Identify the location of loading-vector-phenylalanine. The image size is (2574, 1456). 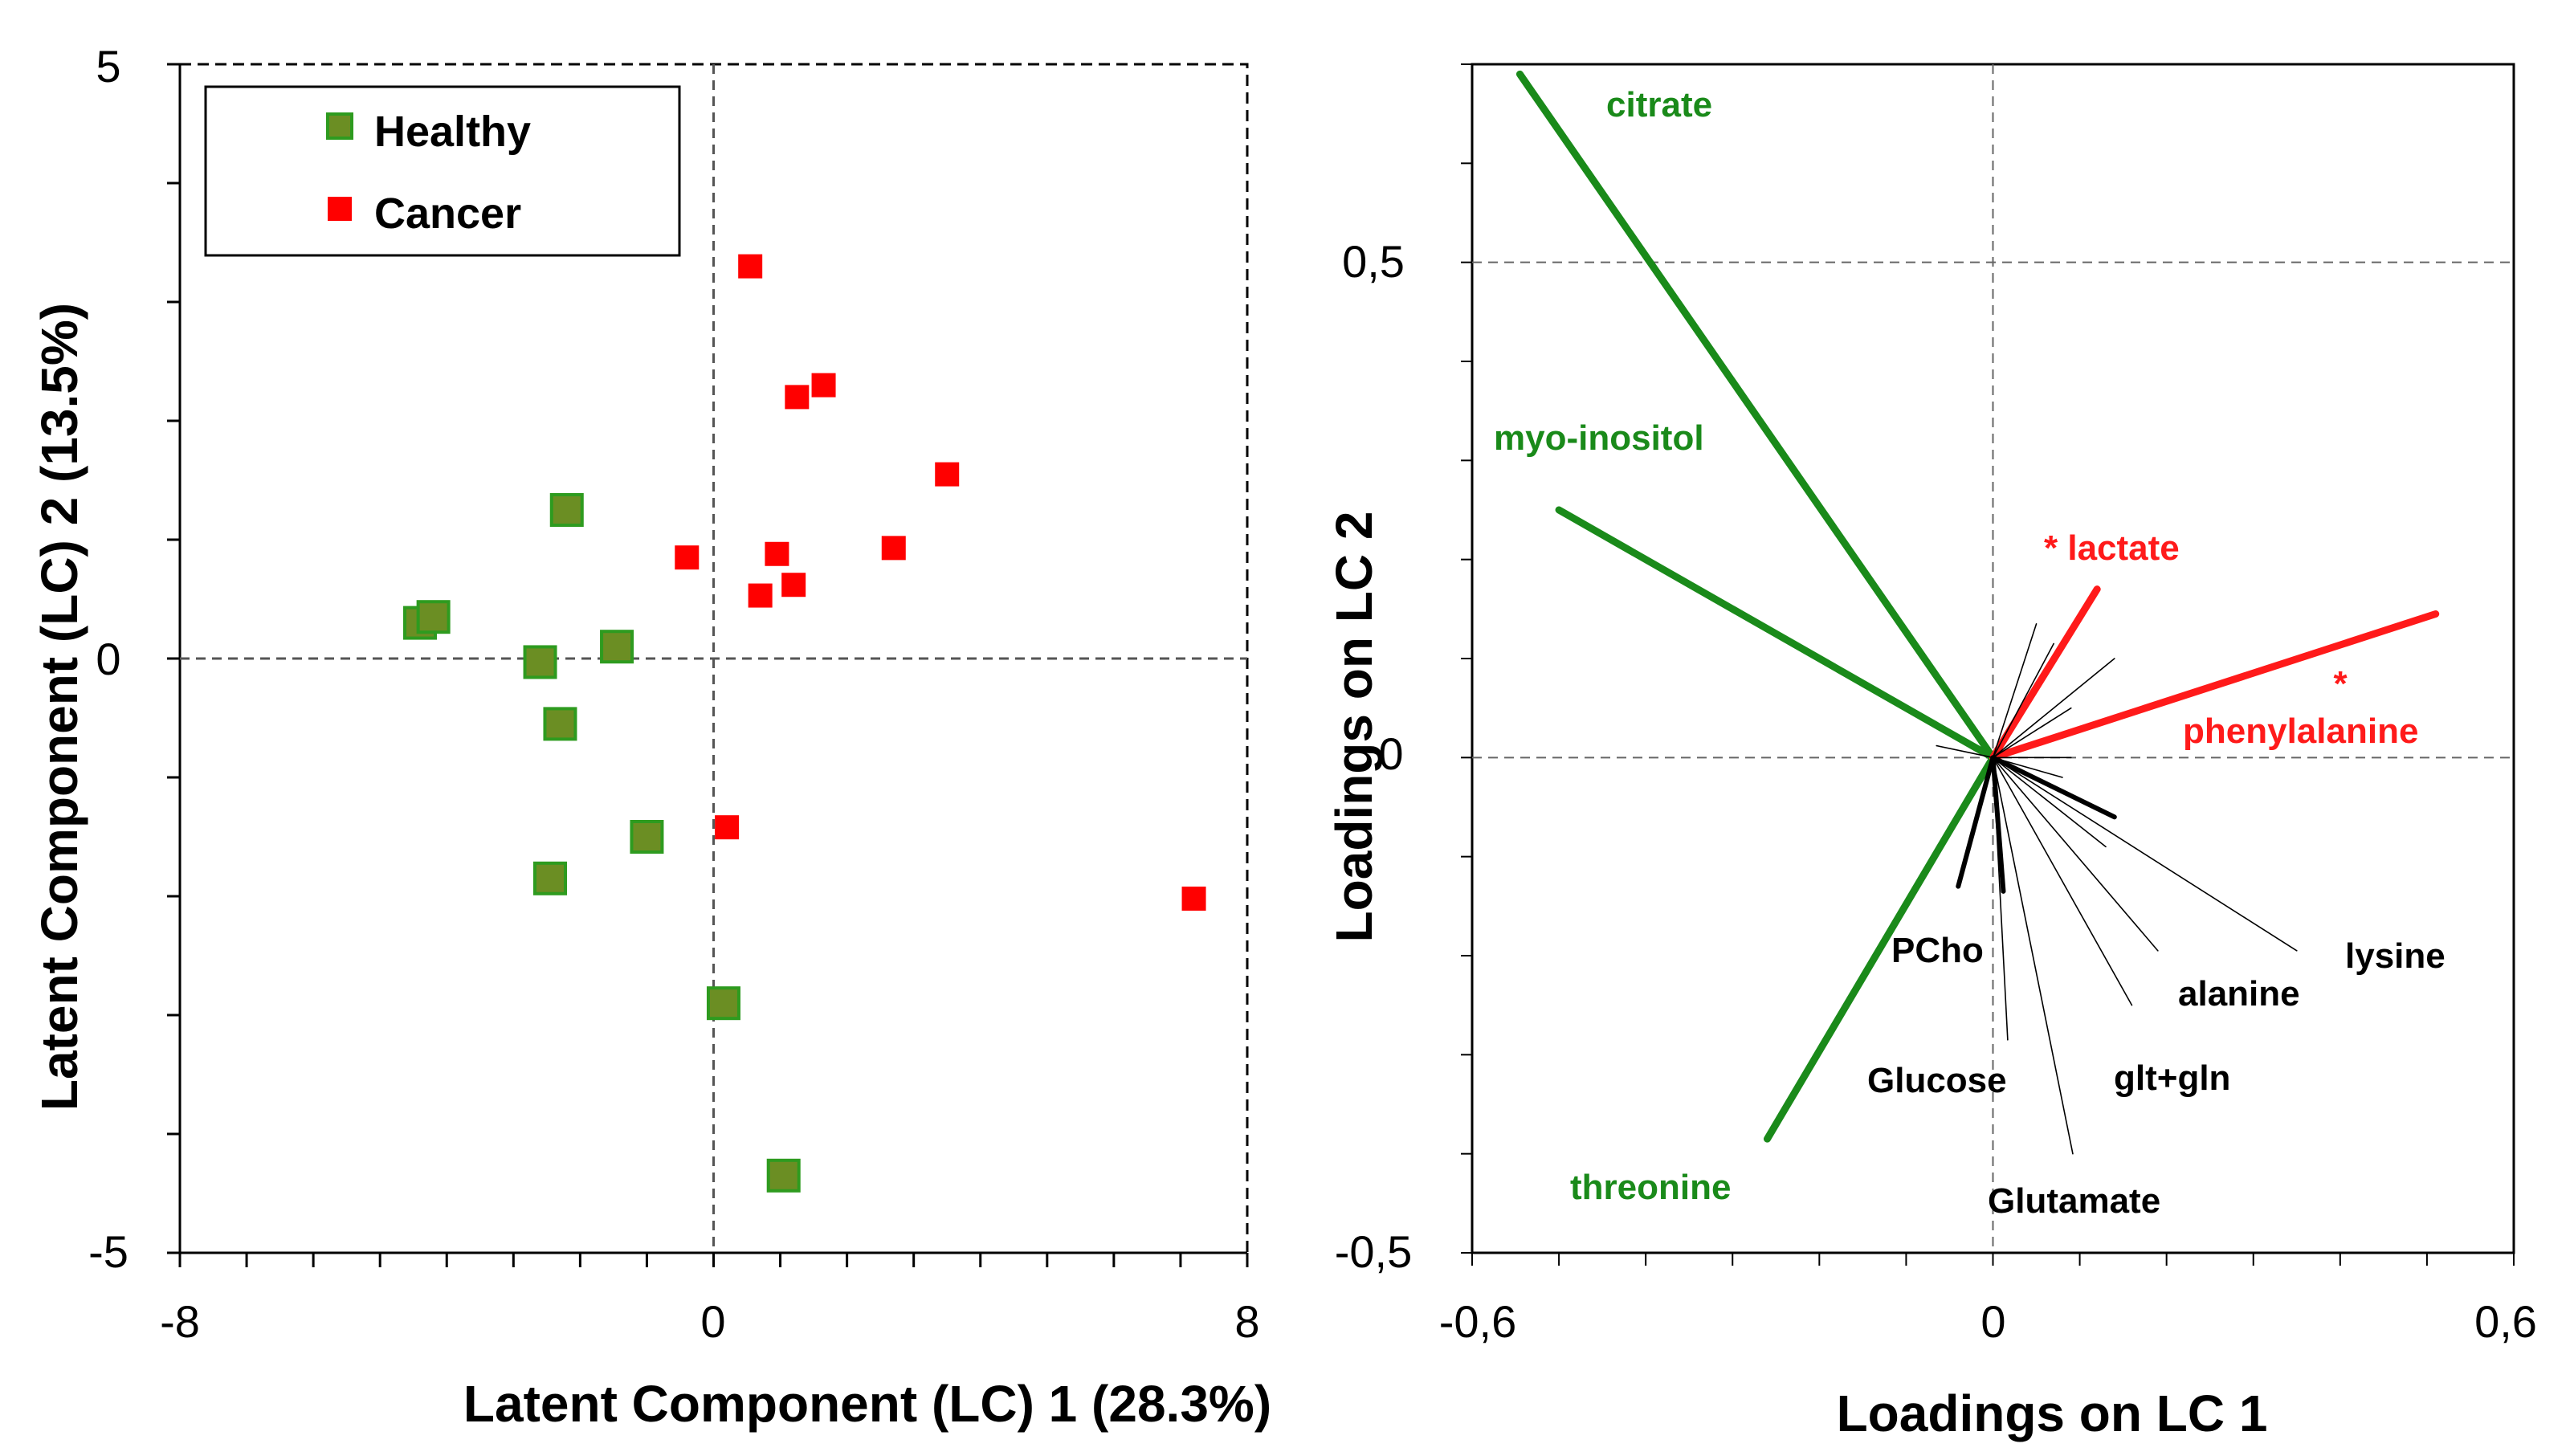
(2214, 685).